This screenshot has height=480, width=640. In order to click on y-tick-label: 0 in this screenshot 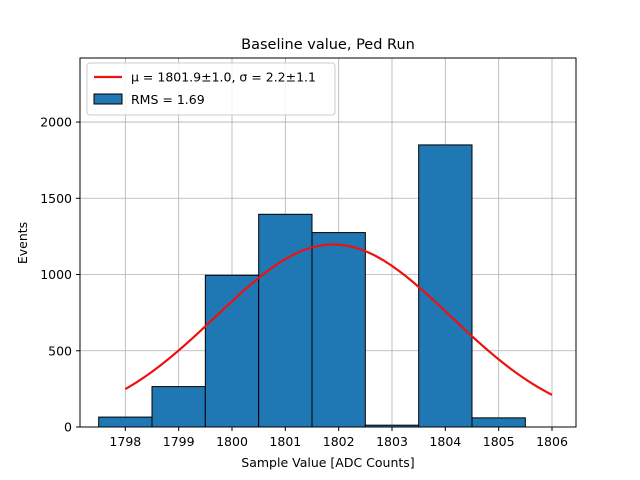, I will do `click(68, 427)`.